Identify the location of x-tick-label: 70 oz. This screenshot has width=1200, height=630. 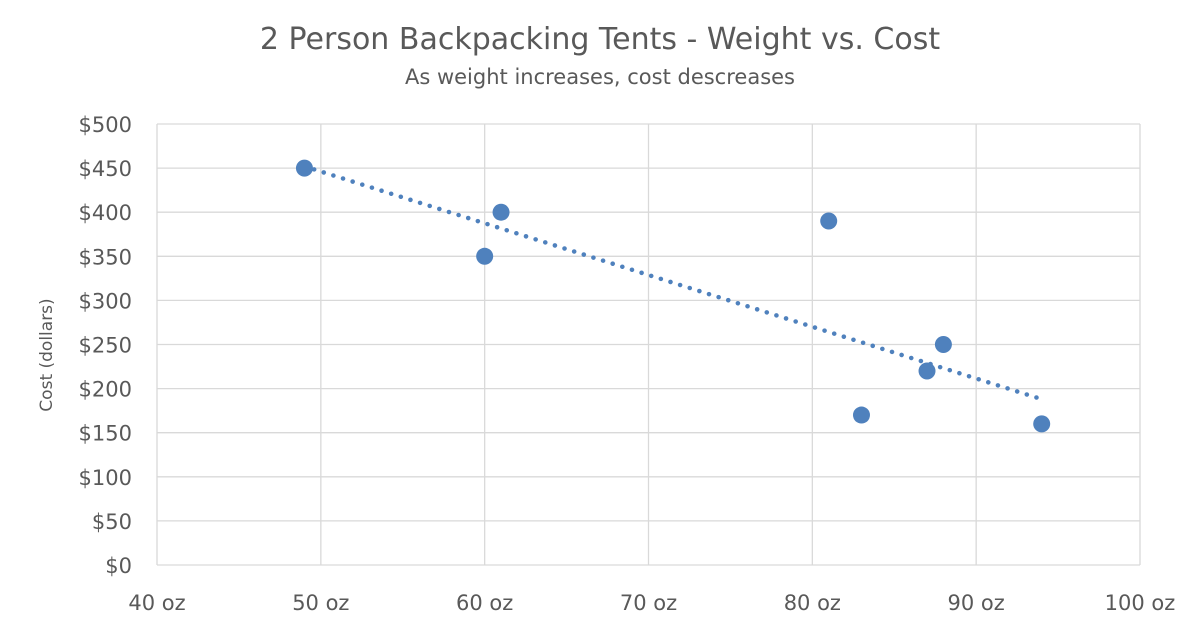
(648, 603).